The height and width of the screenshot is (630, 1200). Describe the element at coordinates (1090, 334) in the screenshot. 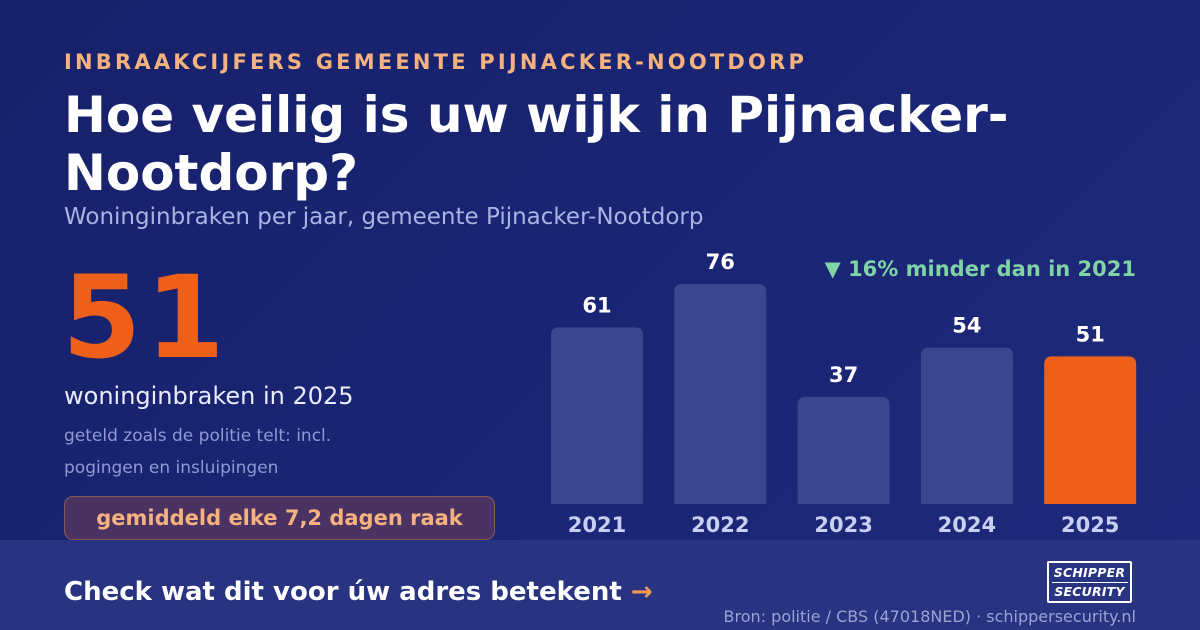

I see `value-label-2025: 51` at that location.